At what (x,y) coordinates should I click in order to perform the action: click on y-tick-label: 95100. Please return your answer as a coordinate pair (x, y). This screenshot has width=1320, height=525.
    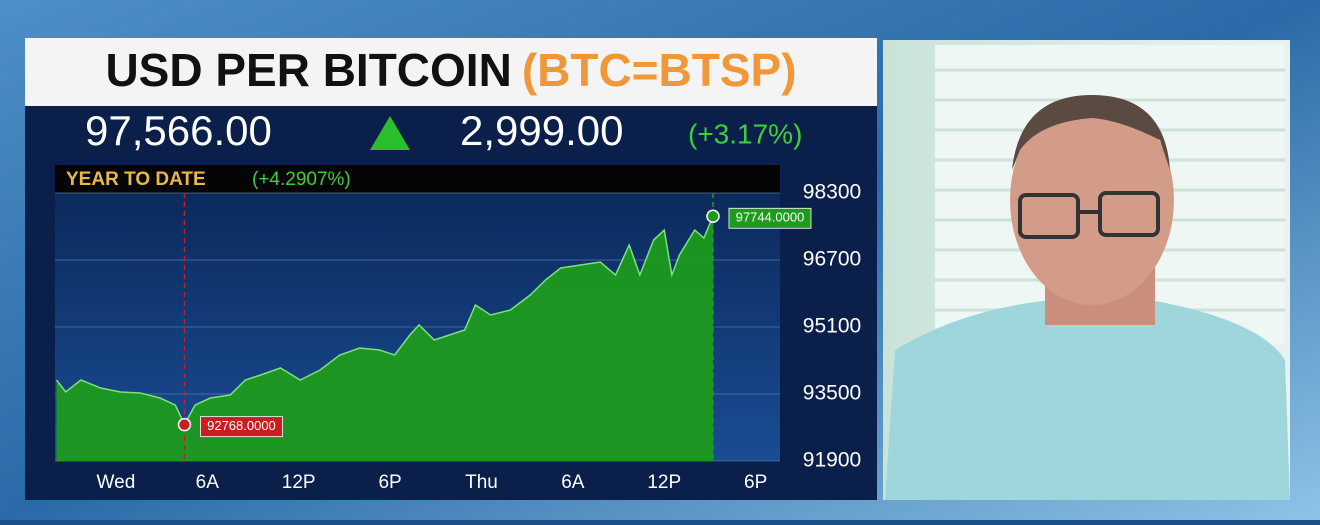
    Looking at the image, I should click on (832, 326).